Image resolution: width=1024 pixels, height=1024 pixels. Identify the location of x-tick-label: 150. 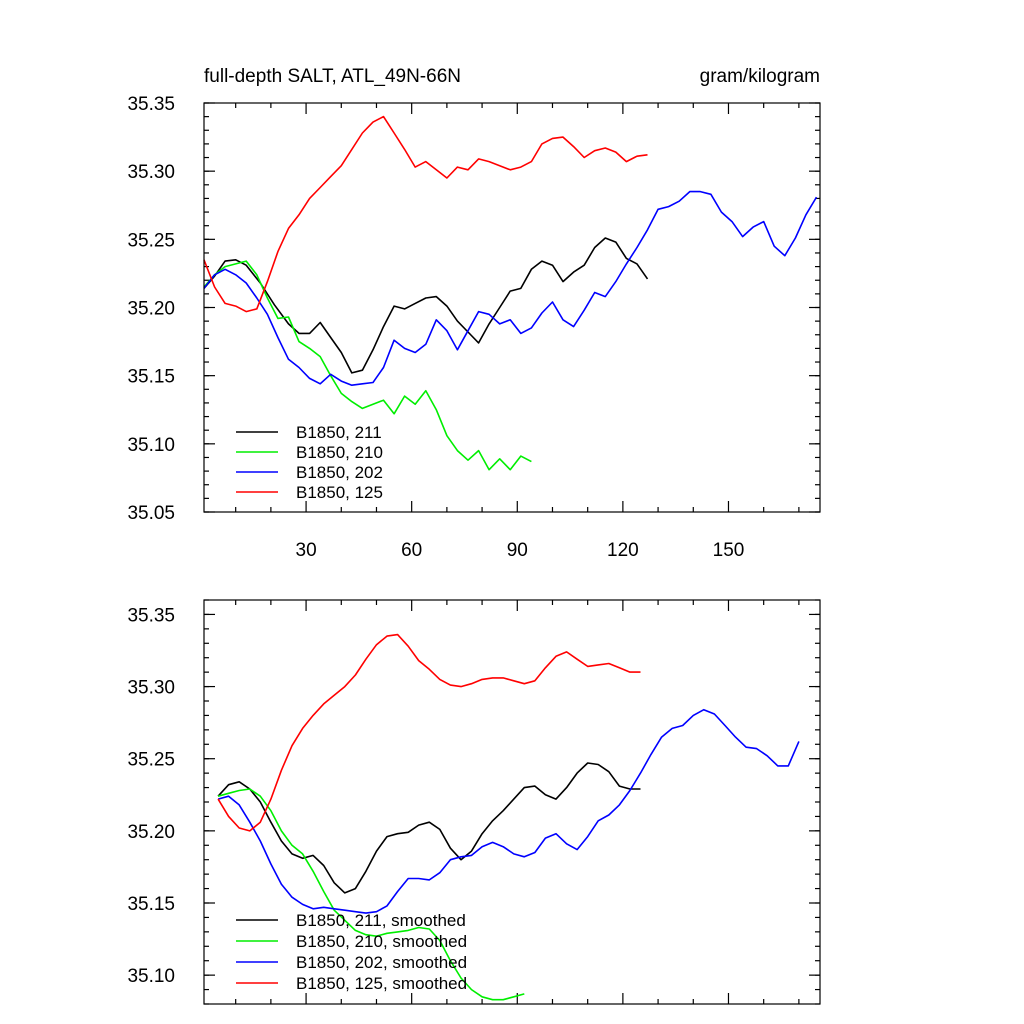
(729, 550).